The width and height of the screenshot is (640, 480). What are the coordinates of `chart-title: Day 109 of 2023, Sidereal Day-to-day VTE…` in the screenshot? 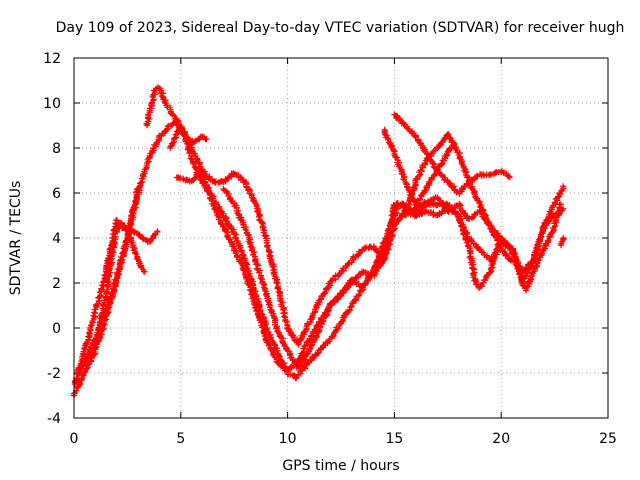 It's located at (340, 28).